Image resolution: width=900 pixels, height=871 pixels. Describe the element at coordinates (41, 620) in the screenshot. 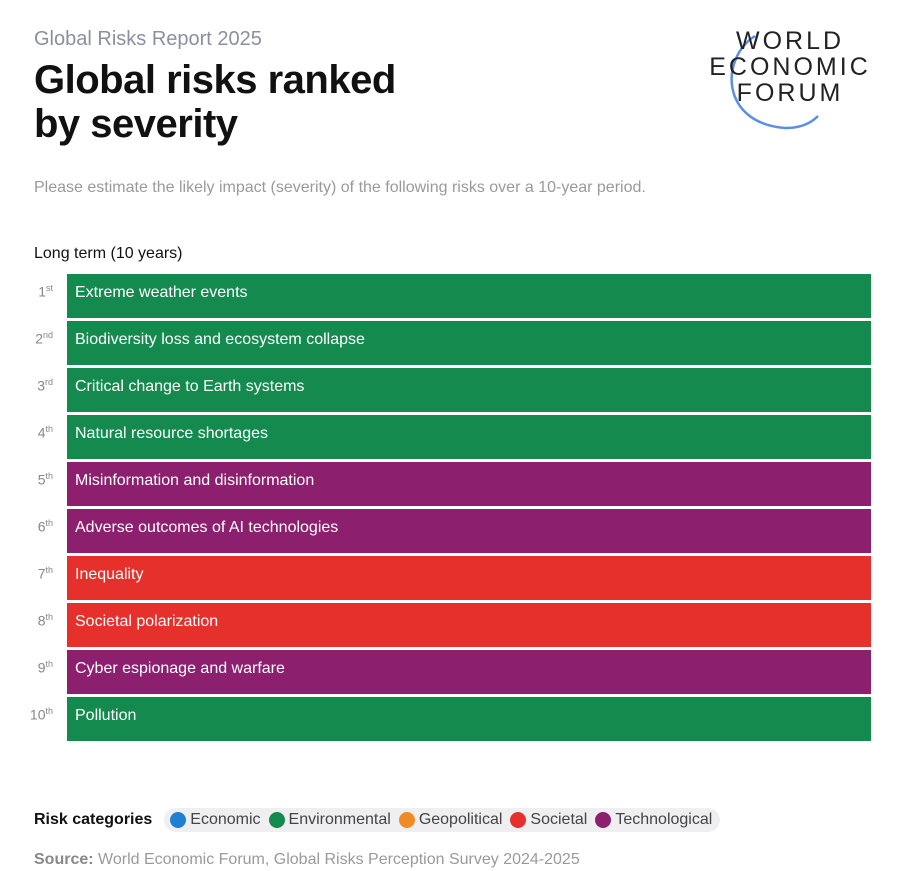

I see `rank-number: 8` at that location.